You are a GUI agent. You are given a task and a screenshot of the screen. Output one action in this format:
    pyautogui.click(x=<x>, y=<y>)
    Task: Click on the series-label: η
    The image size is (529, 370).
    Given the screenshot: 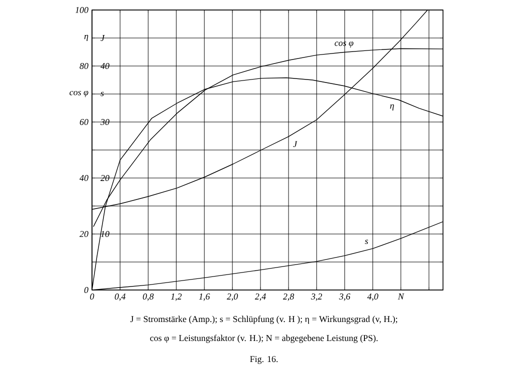 What is the action you would take?
    pyautogui.click(x=392, y=107)
    